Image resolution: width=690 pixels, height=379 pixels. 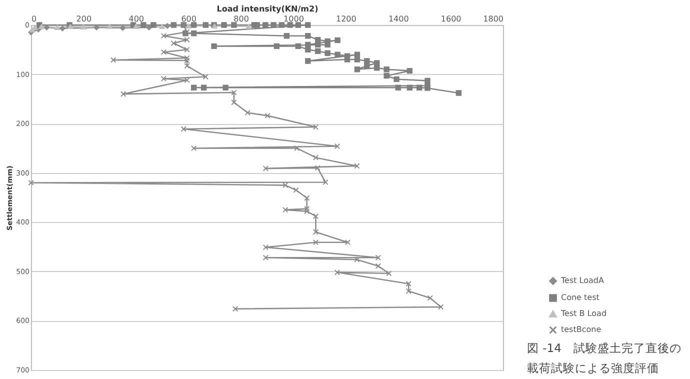 What do you see at coordinates (84, 19) in the screenshot?
I see `x-tick-label: 200` at bounding box center [84, 19].